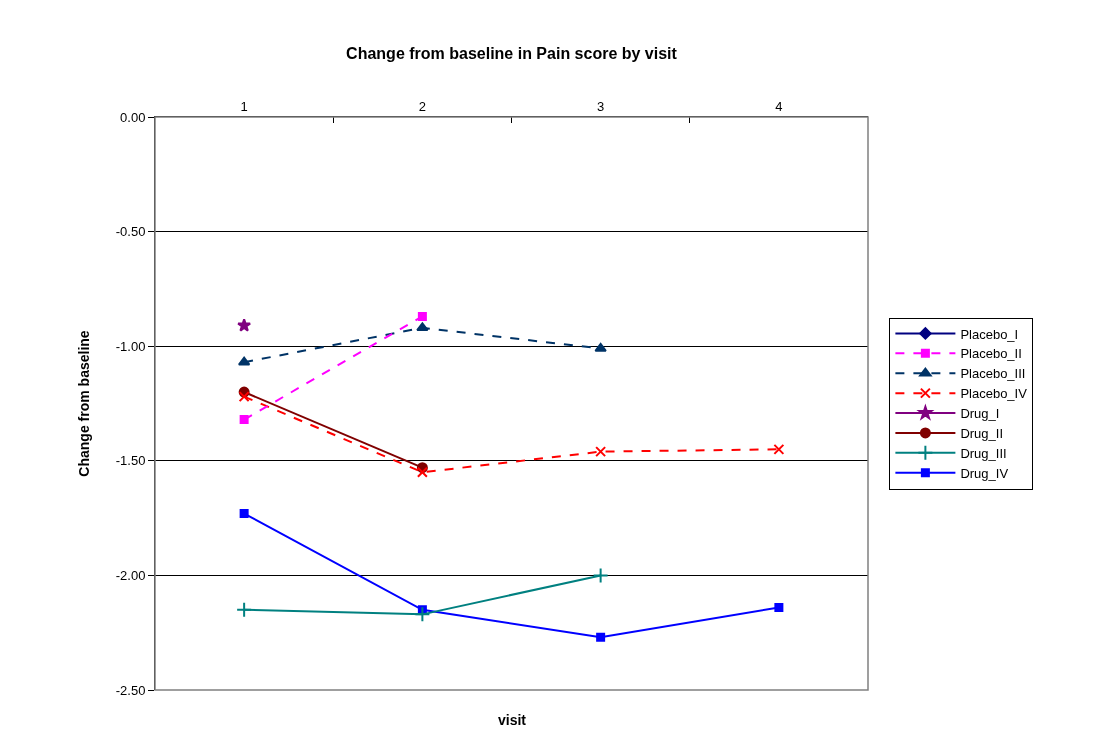 The width and height of the screenshot is (1101, 753). What do you see at coordinates (601, 106) in the screenshot?
I see `x-tick-label: 3` at bounding box center [601, 106].